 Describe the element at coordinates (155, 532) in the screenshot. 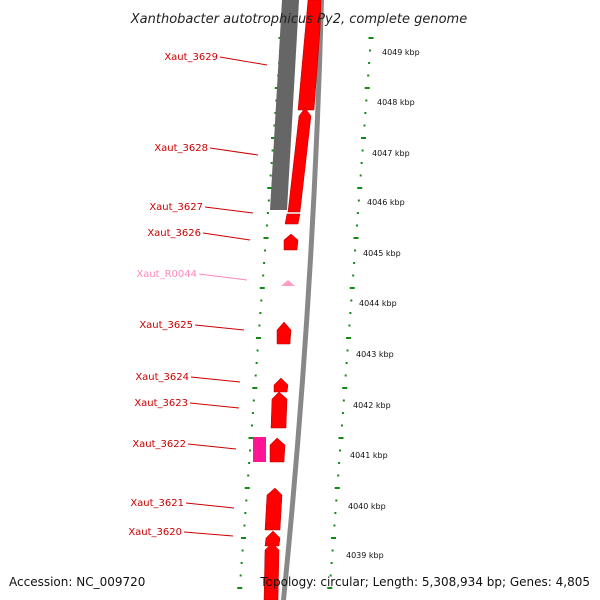

I see `gene-label-text: Xaut_3620` at that location.